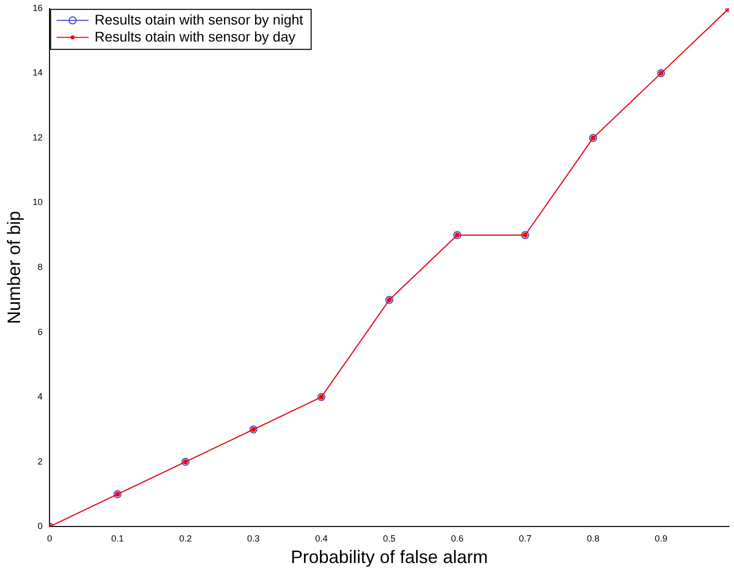  Describe the element at coordinates (37, 7) in the screenshot. I see `y-tick-label: 16` at that location.